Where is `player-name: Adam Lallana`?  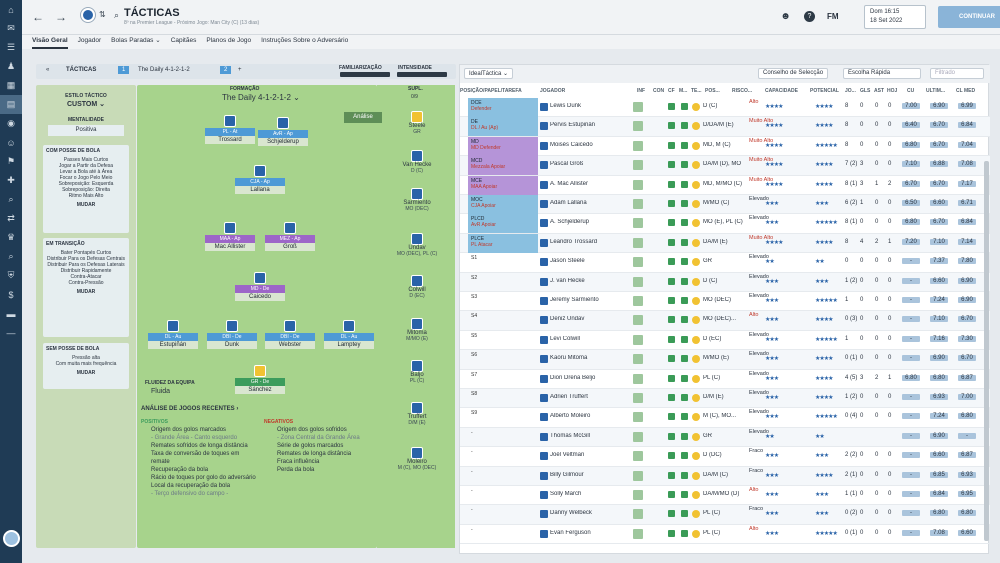
player-name: Adam Lallana is located at coordinates (568, 203).